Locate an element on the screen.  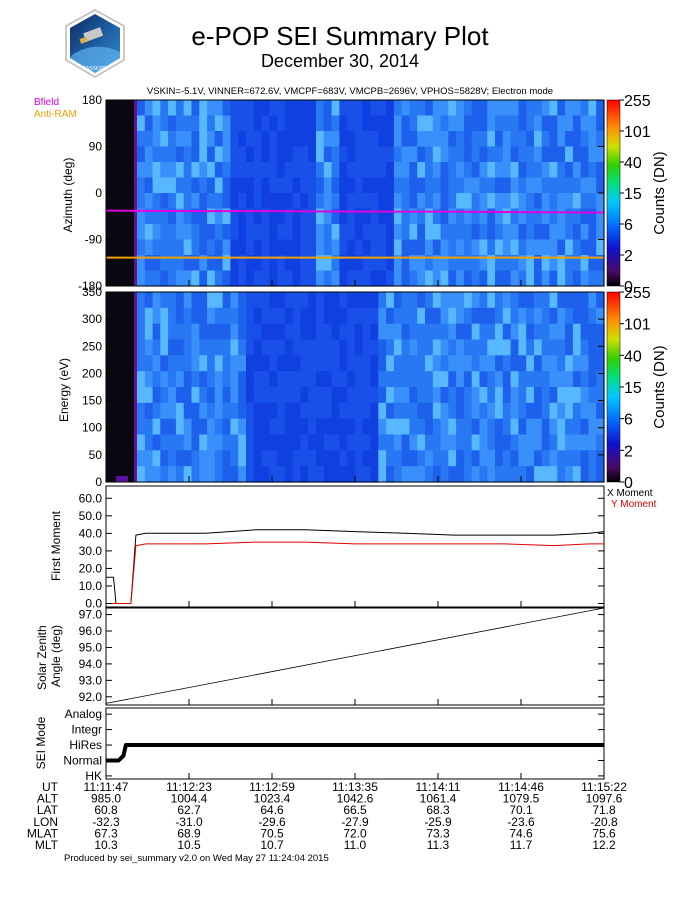
y-tick-label: Normal is located at coordinates (82, 760).